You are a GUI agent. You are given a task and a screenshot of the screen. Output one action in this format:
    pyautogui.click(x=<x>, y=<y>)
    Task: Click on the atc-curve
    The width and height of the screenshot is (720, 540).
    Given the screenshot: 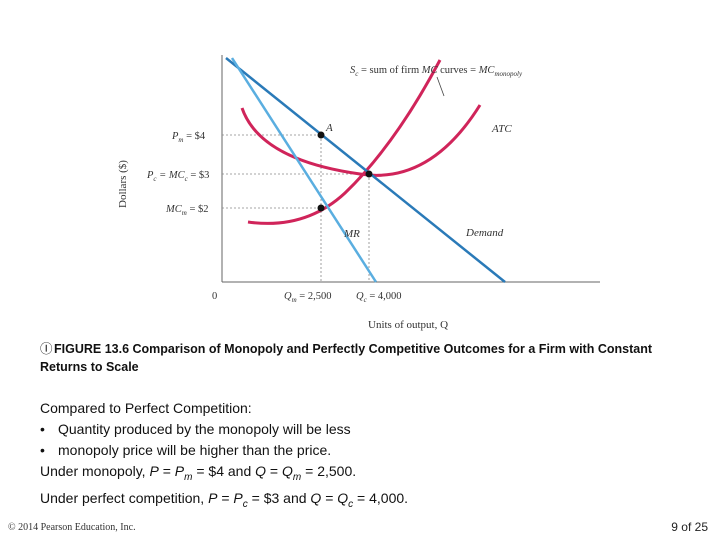 What is the action you would take?
    pyautogui.click(x=361, y=140)
    